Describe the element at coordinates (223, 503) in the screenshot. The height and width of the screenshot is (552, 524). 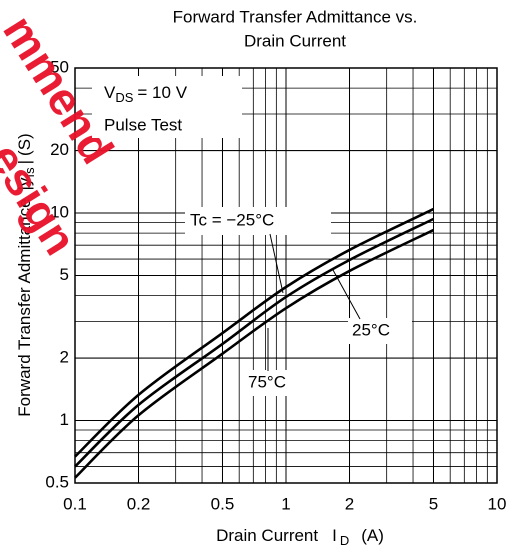
I see `x-tick-label: 0.5` at that location.